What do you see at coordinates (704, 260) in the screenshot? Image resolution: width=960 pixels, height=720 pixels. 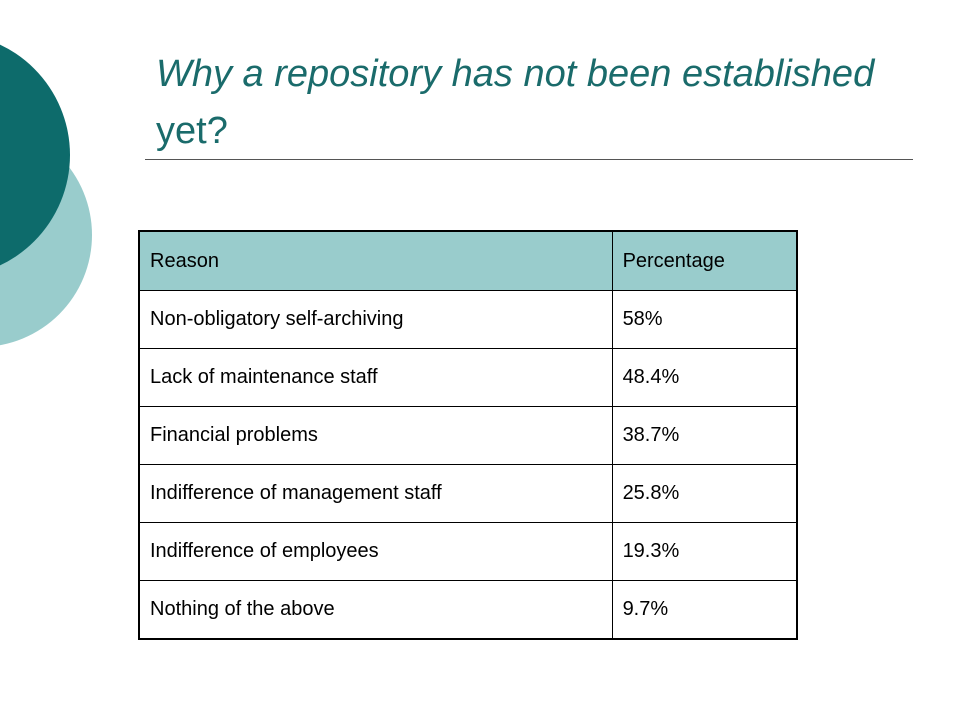 I see `header-percentage: Percentage` at bounding box center [704, 260].